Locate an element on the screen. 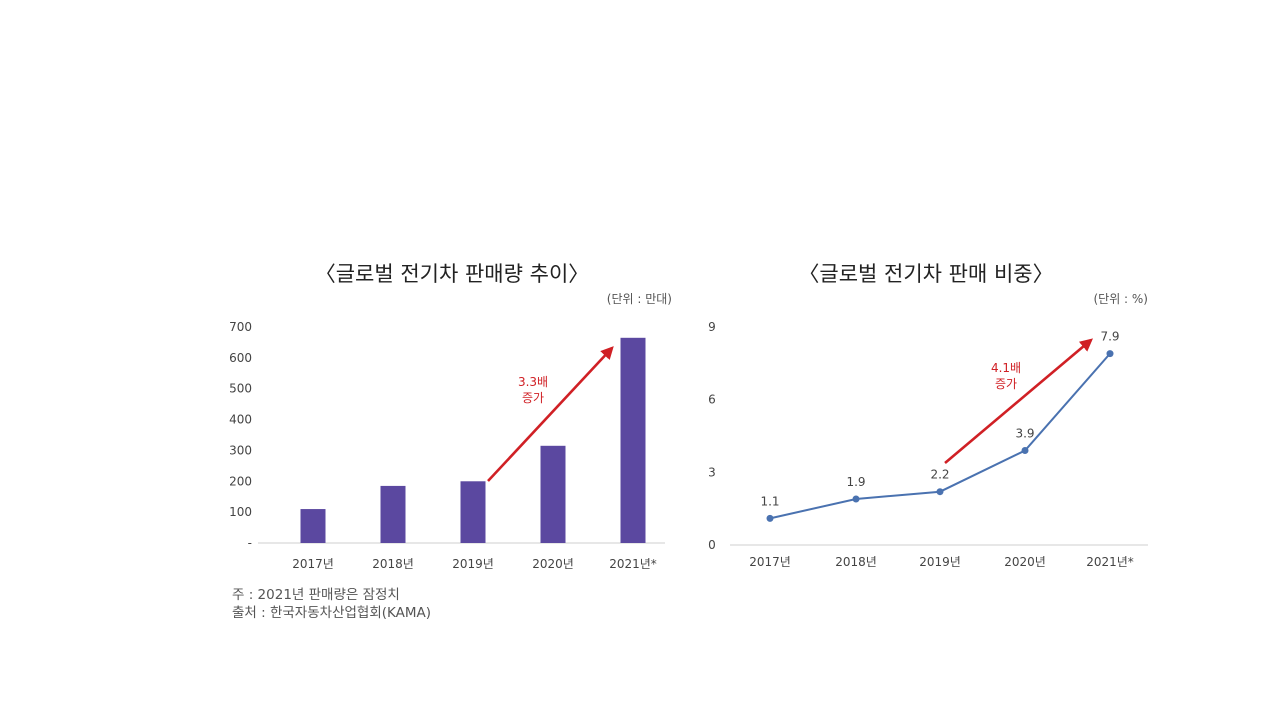  line-y-tick-label: 0 is located at coordinates (712, 545).